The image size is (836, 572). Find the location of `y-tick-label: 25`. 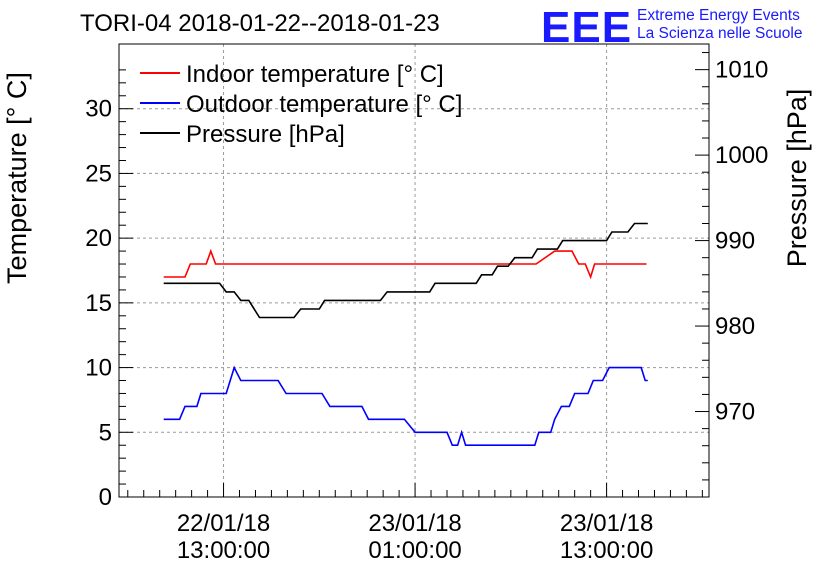

y-tick-label: 25 is located at coordinates (98, 173).